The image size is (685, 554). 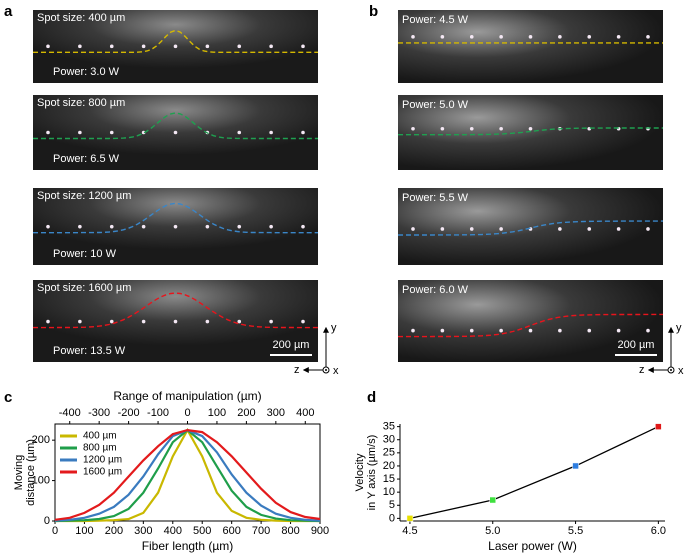 I want to click on panel-label: b, so click(x=373, y=11).